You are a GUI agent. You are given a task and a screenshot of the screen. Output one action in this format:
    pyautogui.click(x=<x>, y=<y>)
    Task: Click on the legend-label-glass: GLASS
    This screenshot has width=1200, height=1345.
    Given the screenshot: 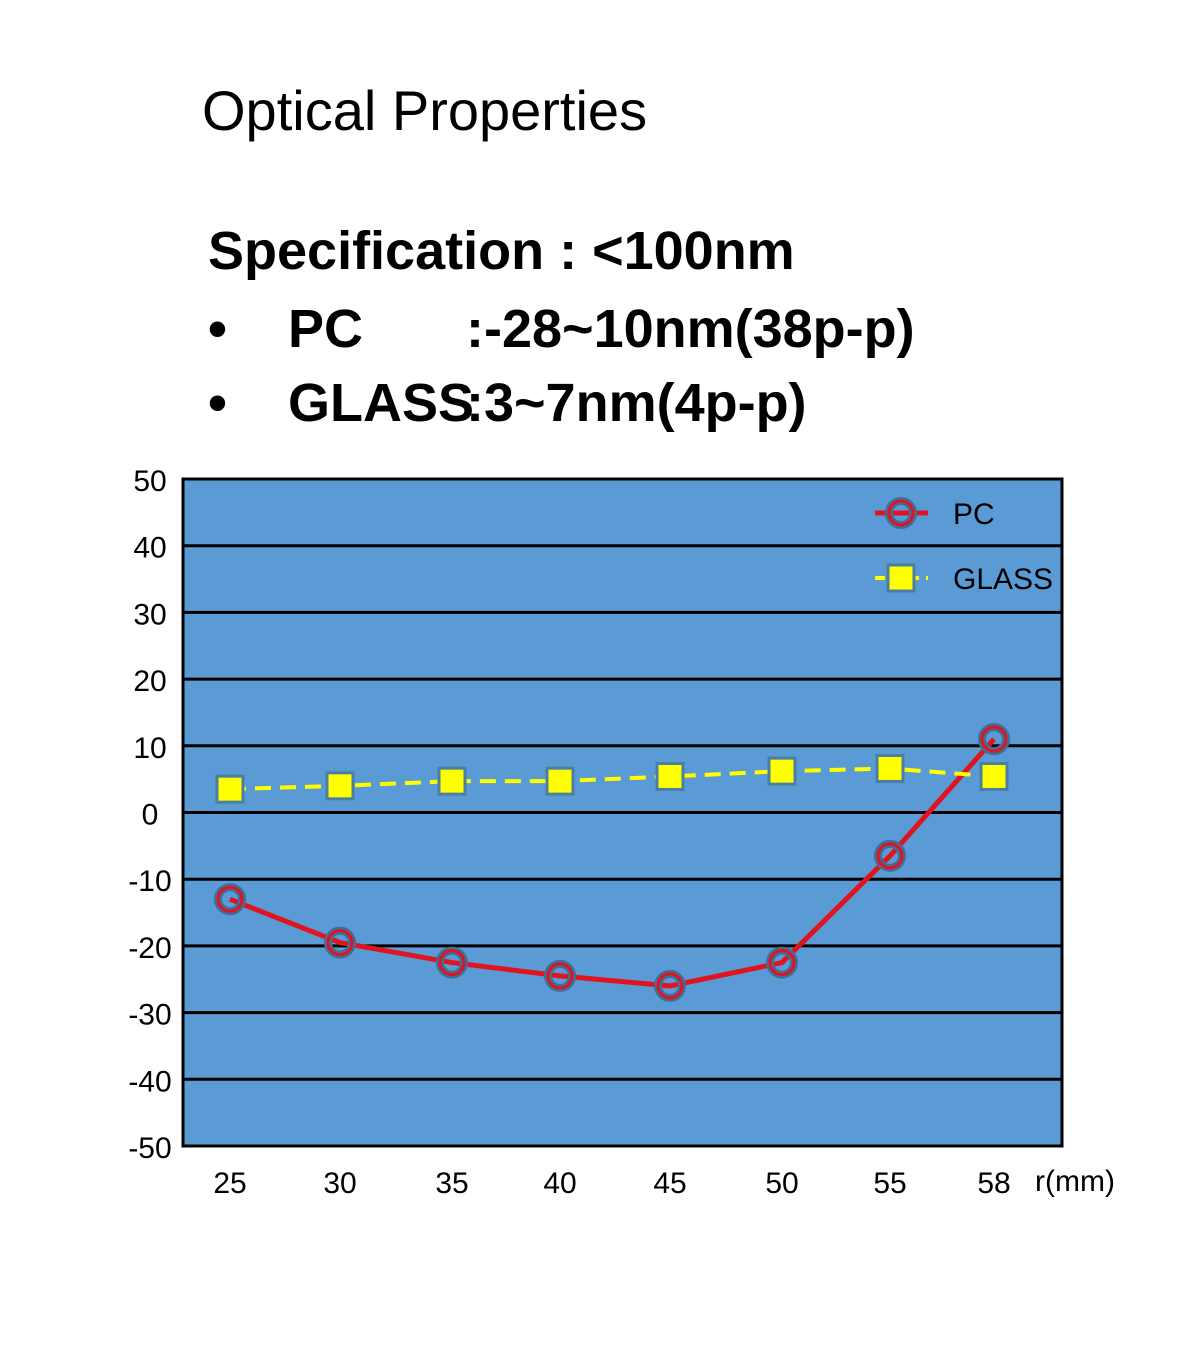 What is the action you would take?
    pyautogui.click(x=1003, y=579)
    